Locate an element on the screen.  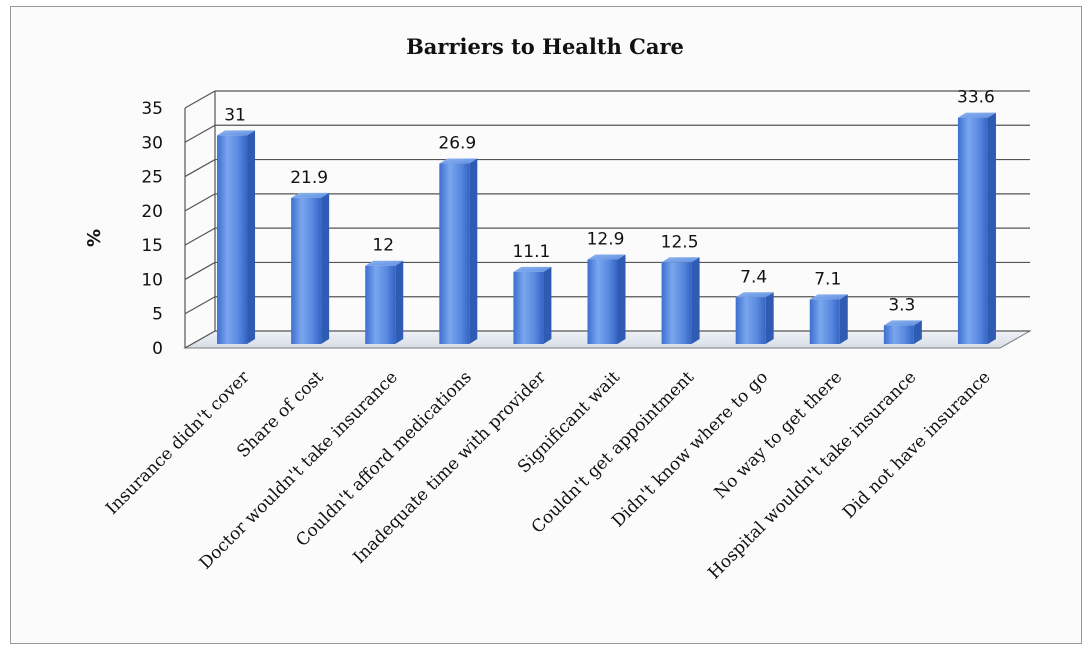
y-axis-label: % is located at coordinates (94, 238).